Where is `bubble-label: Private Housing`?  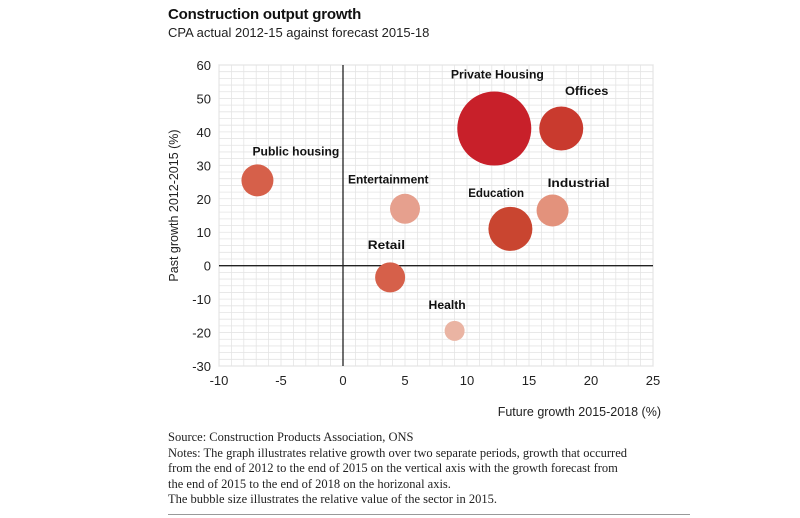
bubble-label: Private Housing is located at coordinates (497, 74).